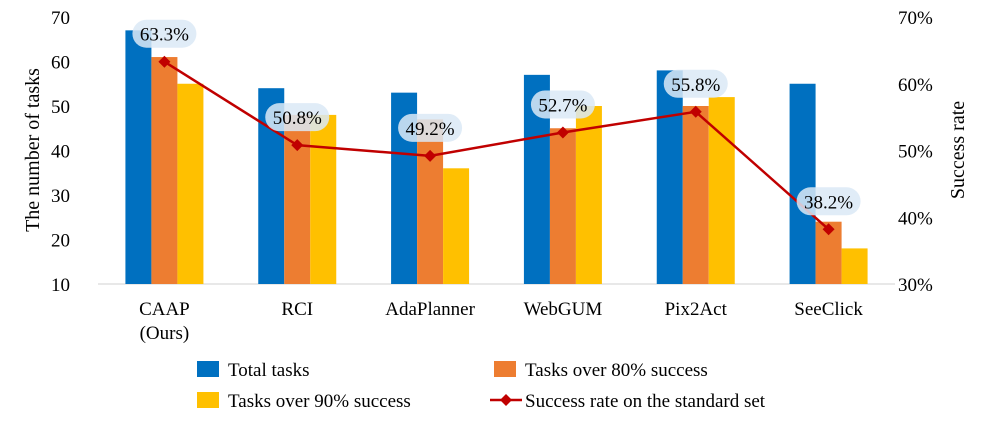  Describe the element at coordinates (319, 401) in the screenshot. I see `legend-label: Tasks over 90% success` at that location.